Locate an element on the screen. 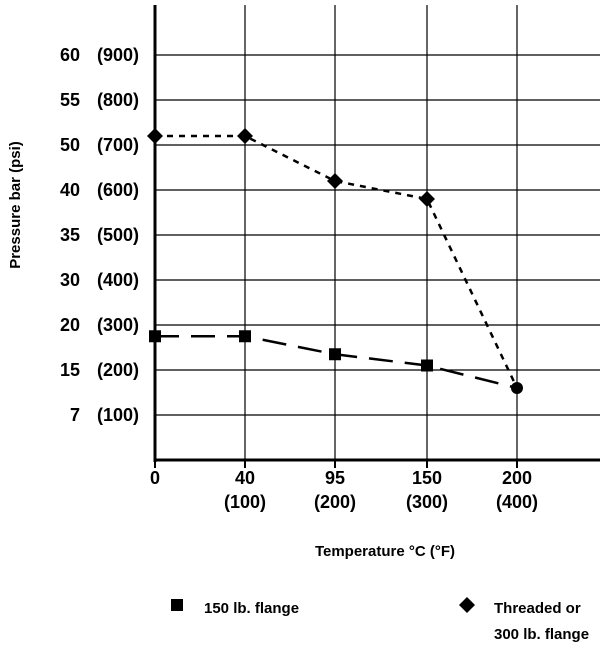 This screenshot has height=655, width=614. y-tick-label: (800) is located at coordinates (118, 100).